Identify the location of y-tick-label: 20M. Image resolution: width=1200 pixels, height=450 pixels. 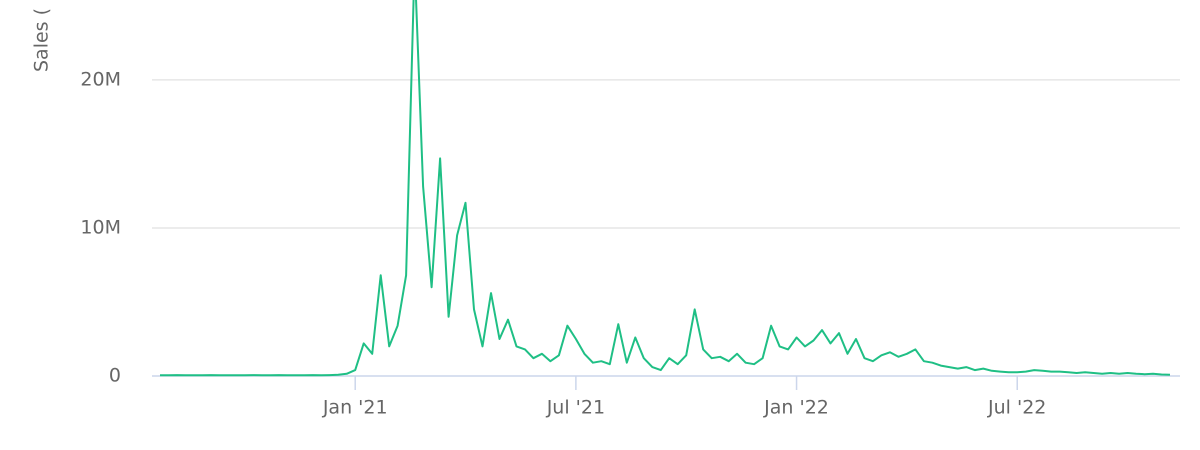
(100, 79).